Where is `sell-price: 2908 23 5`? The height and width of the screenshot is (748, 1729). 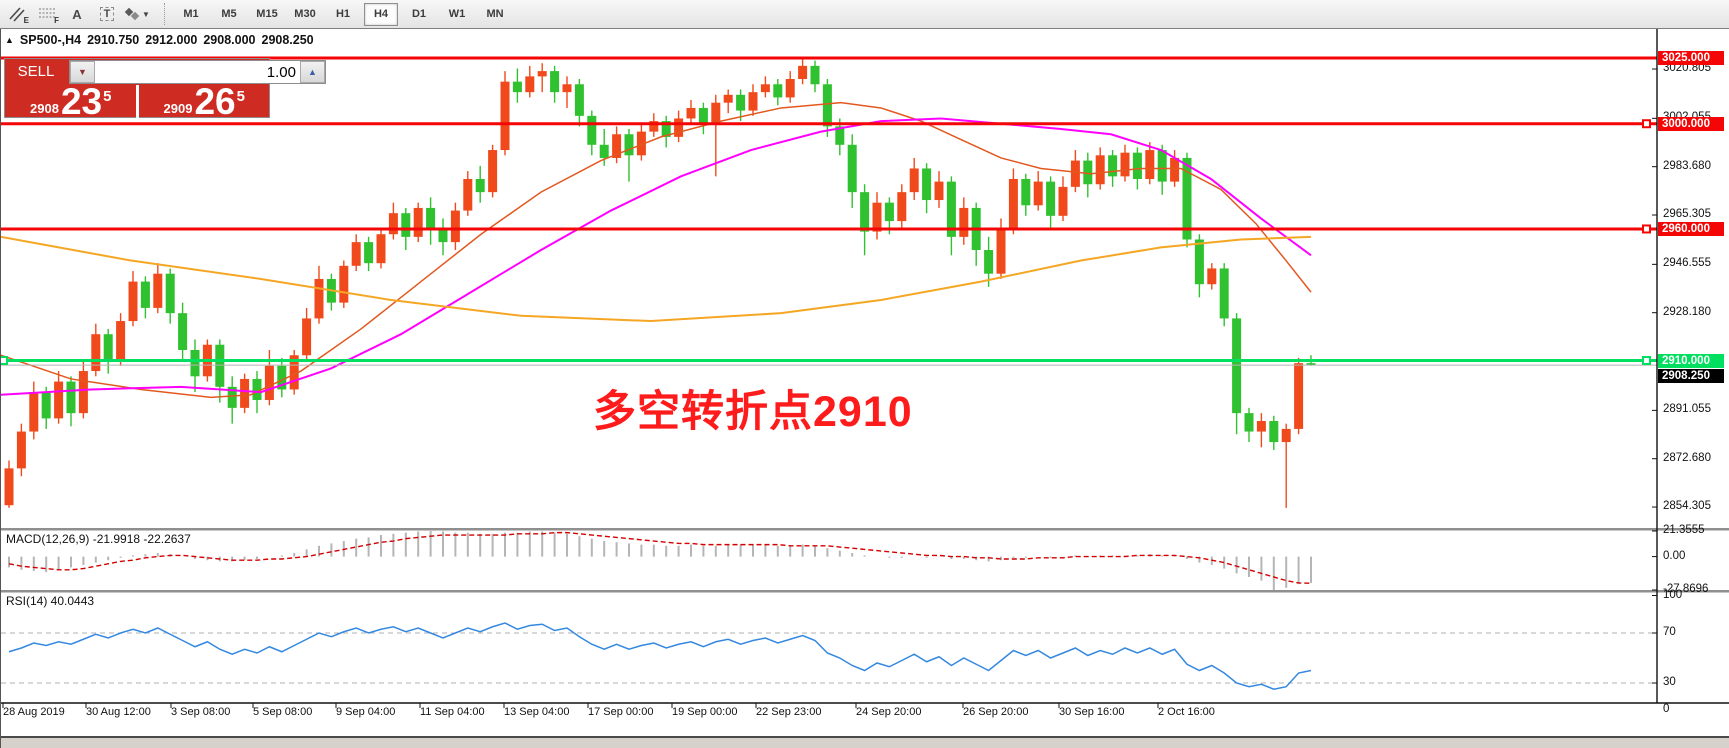
sell-price: 2908 23 5 is located at coordinates (72, 102).